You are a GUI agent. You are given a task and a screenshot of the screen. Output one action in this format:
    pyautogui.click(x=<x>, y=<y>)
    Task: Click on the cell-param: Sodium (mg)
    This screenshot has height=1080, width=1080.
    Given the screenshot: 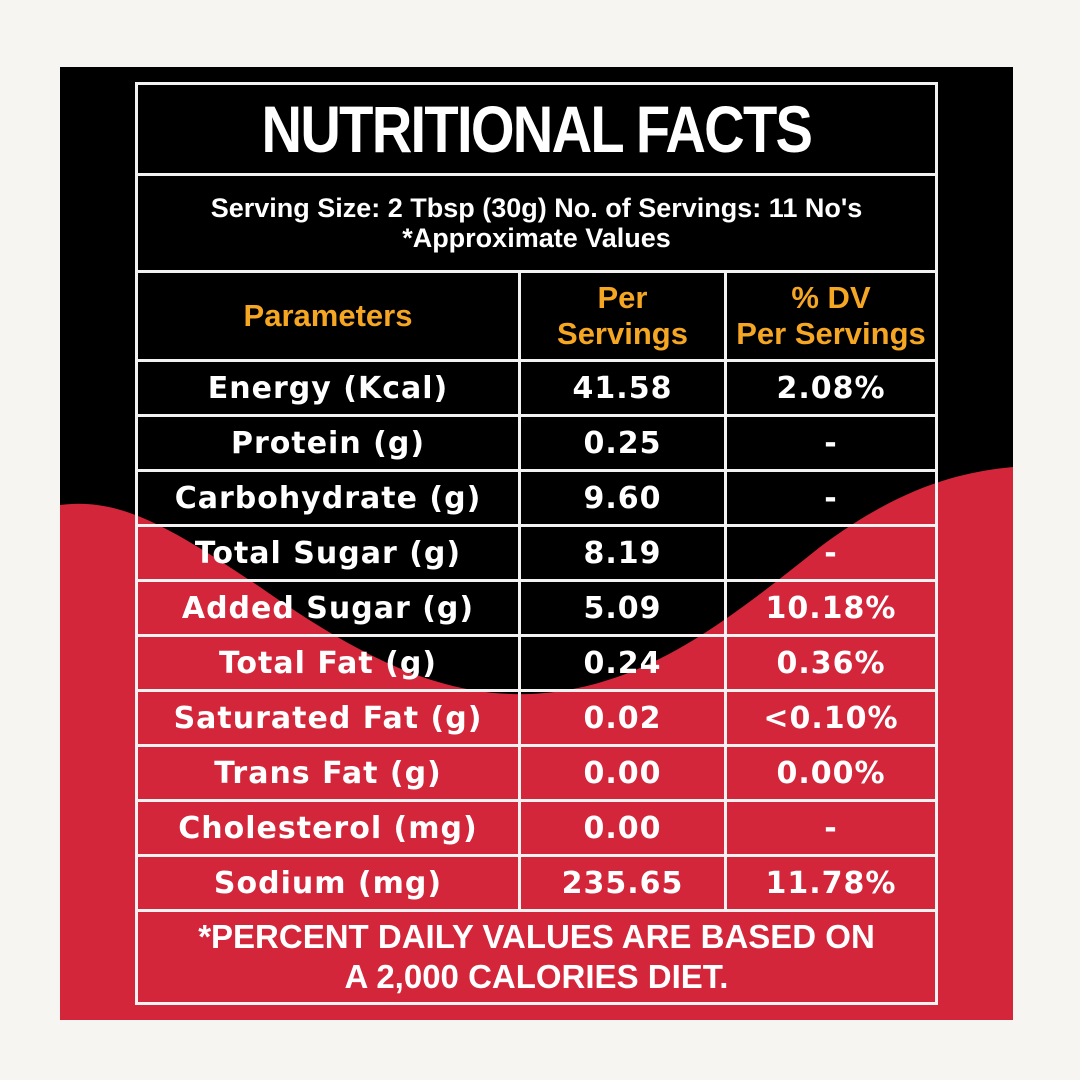 What is the action you would take?
    pyautogui.click(x=328, y=883)
    